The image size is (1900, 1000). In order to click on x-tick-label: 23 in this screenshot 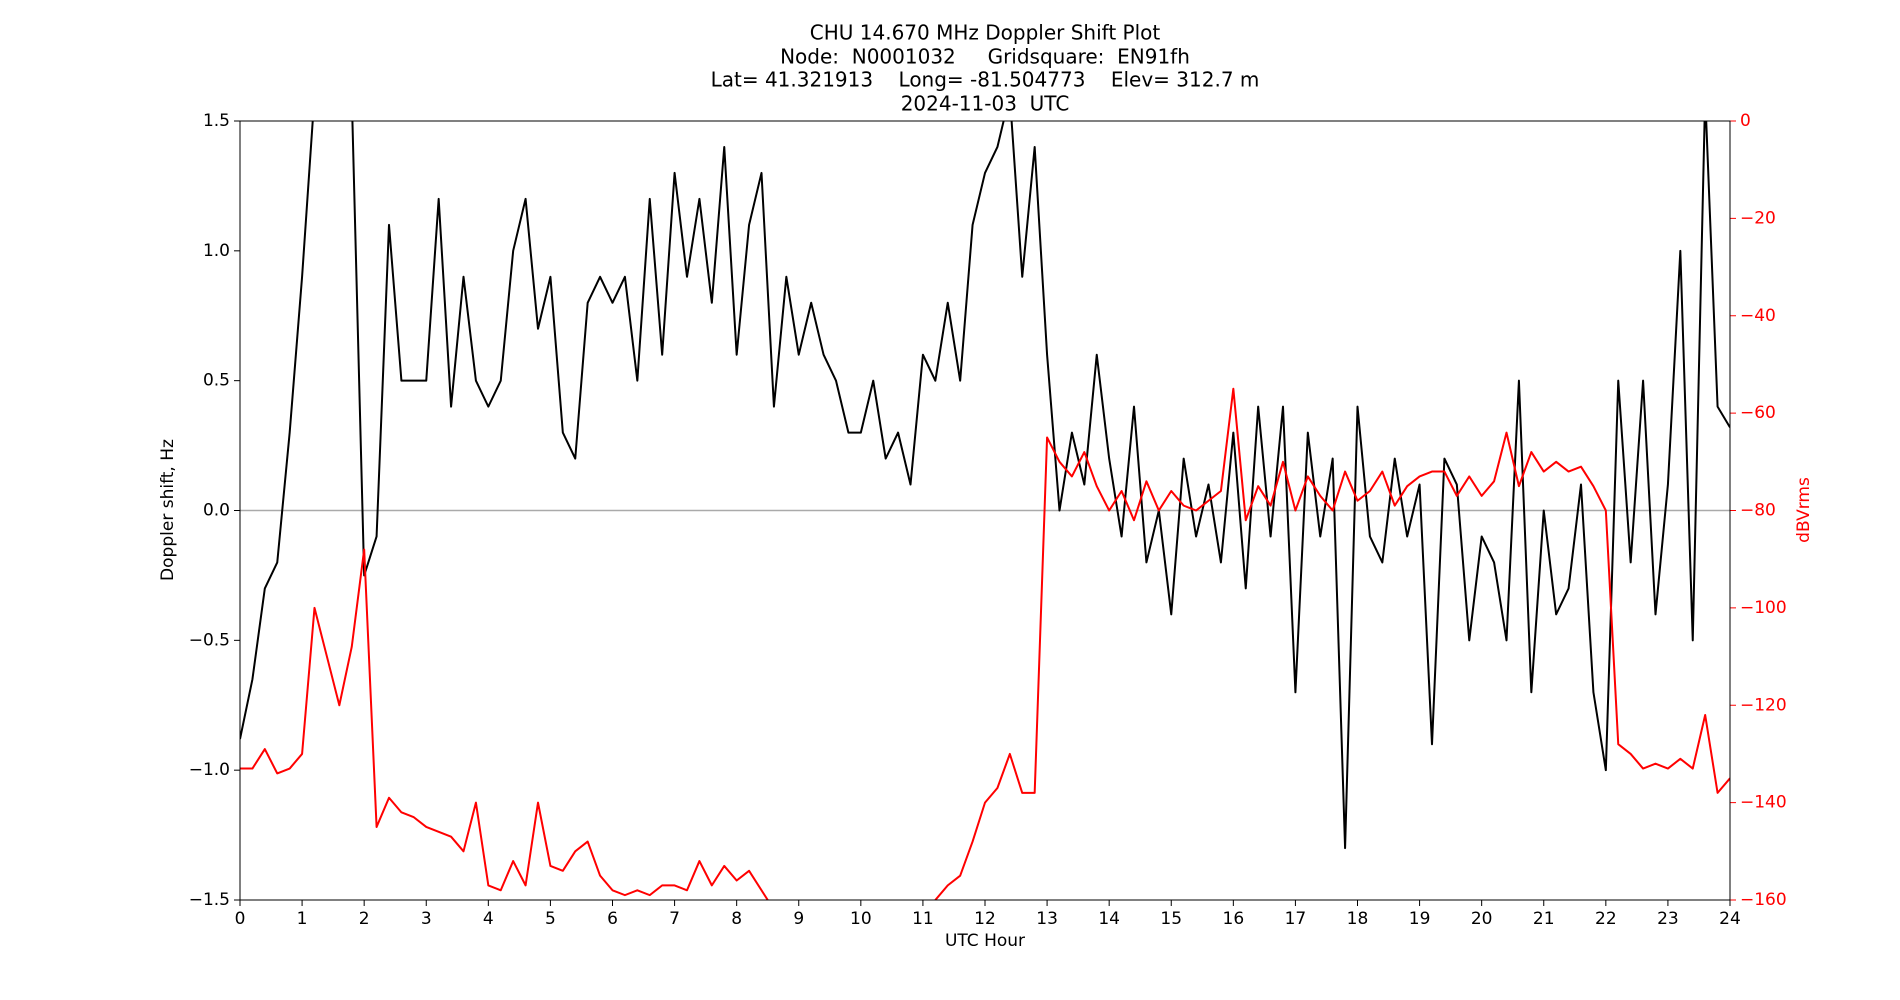, I will do `click(1668, 919)`.